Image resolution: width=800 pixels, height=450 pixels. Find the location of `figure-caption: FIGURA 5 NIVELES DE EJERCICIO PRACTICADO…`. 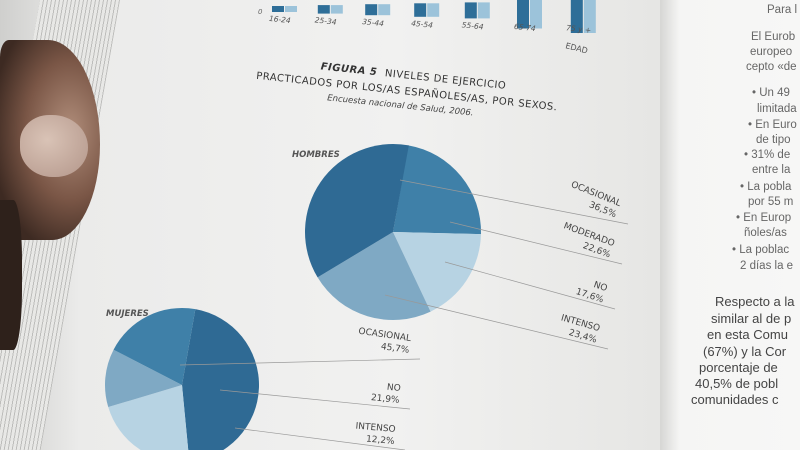

figure-caption: FIGURA 5 NIVELES DE EJERCICIO PRACTICADO… is located at coordinates (407, 89).